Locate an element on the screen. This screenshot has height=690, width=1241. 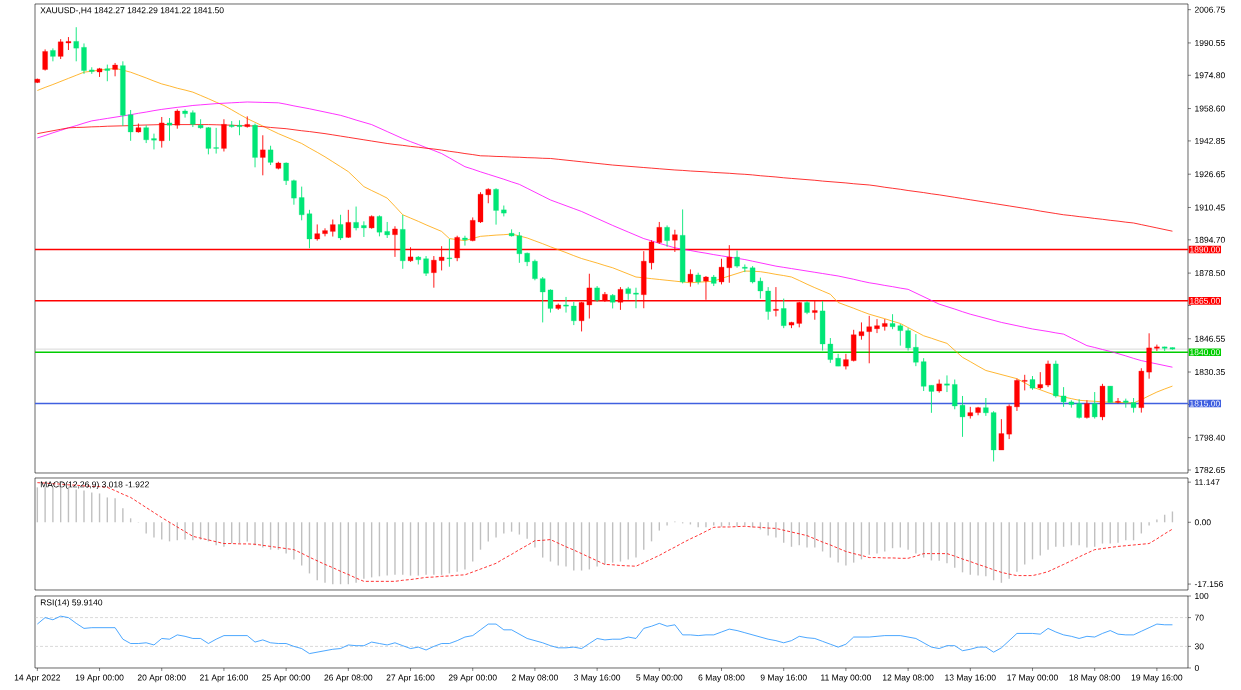
x-tick-label: 3 May 16:00 is located at coordinates (597, 678).